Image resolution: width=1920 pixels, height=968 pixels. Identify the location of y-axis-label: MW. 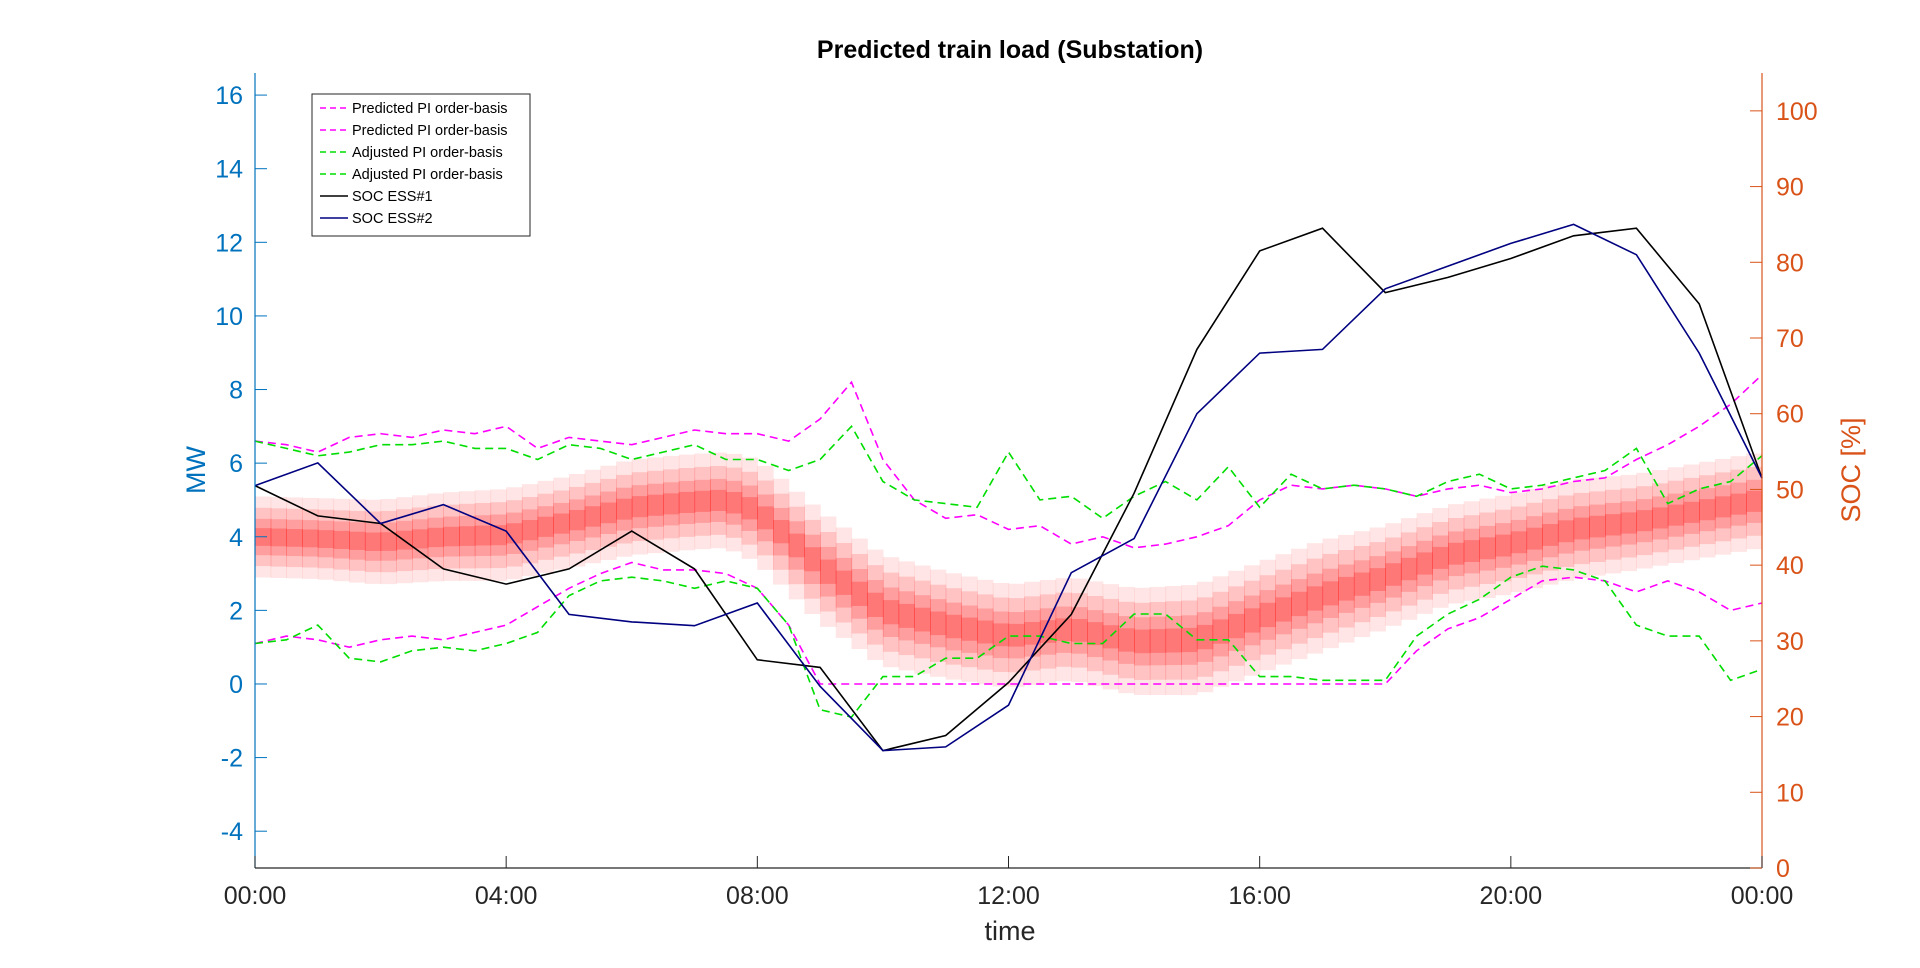
(196, 470).